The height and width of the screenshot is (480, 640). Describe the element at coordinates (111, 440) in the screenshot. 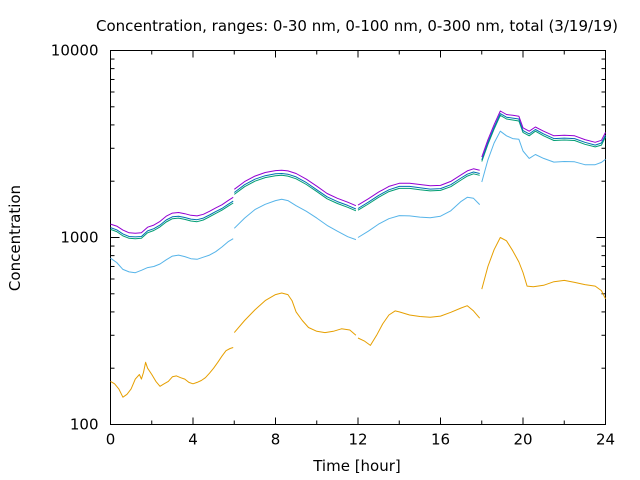

I see `x-tick-label: 0` at that location.